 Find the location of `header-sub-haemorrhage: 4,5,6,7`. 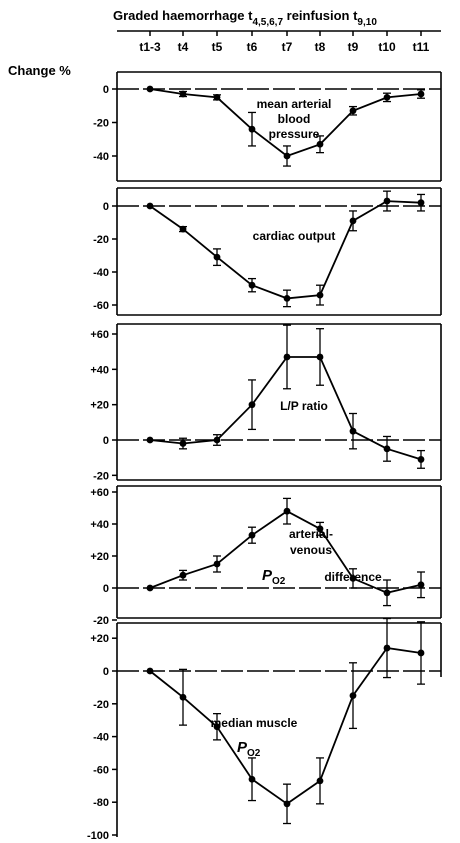

header-sub-haemorrhage: 4,5,6,7 is located at coordinates (267, 22).